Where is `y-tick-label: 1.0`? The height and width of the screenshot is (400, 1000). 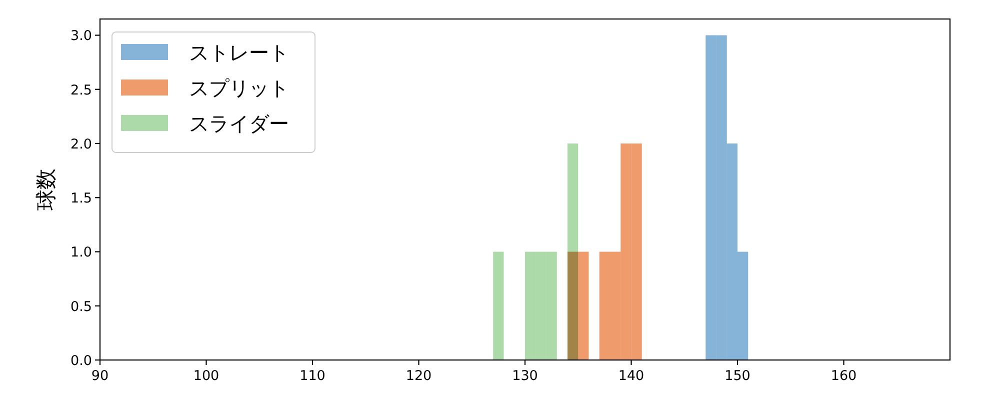
y-tick-label: 1.0 is located at coordinates (81, 252).